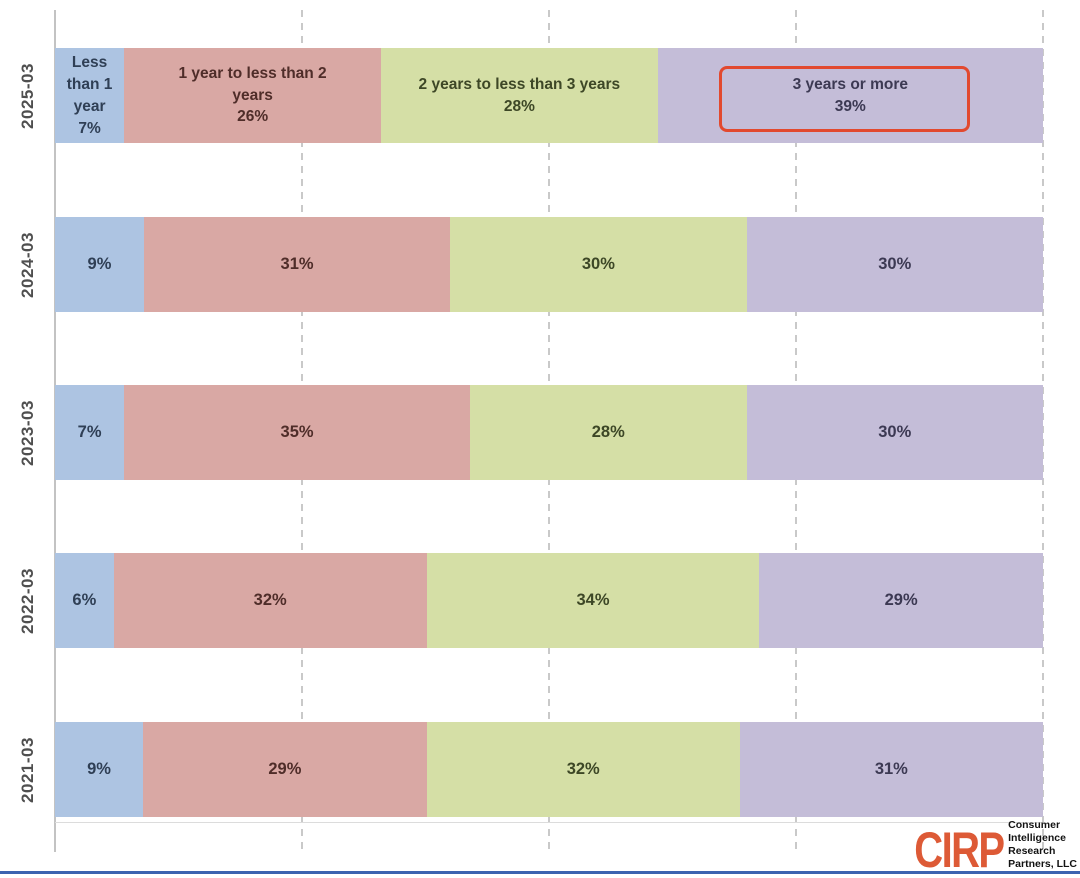 The width and height of the screenshot is (1080, 878). I want to click on bar-segment: 6%, so click(84, 600).